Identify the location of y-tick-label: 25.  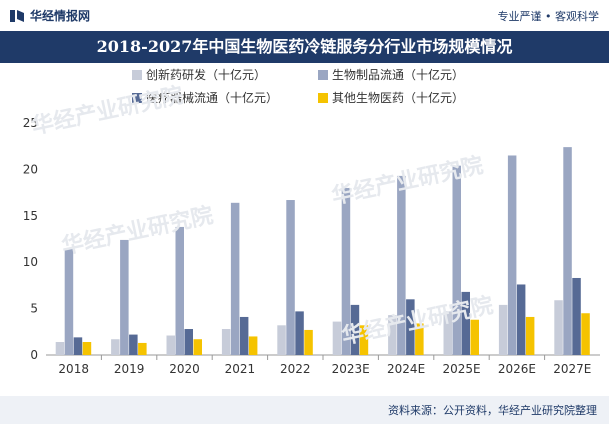
(30, 123).